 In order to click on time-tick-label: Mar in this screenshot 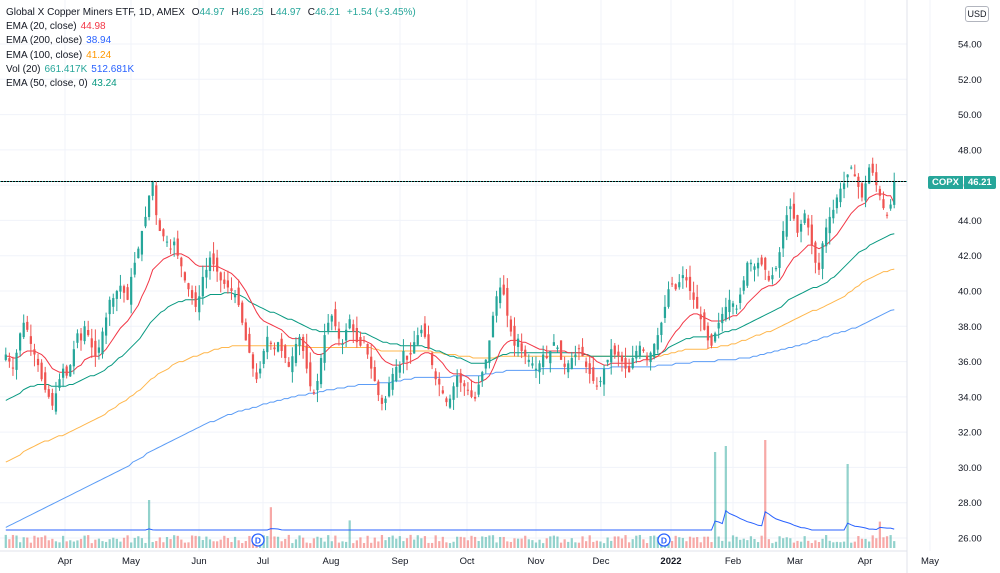, I will do `click(795, 561)`.